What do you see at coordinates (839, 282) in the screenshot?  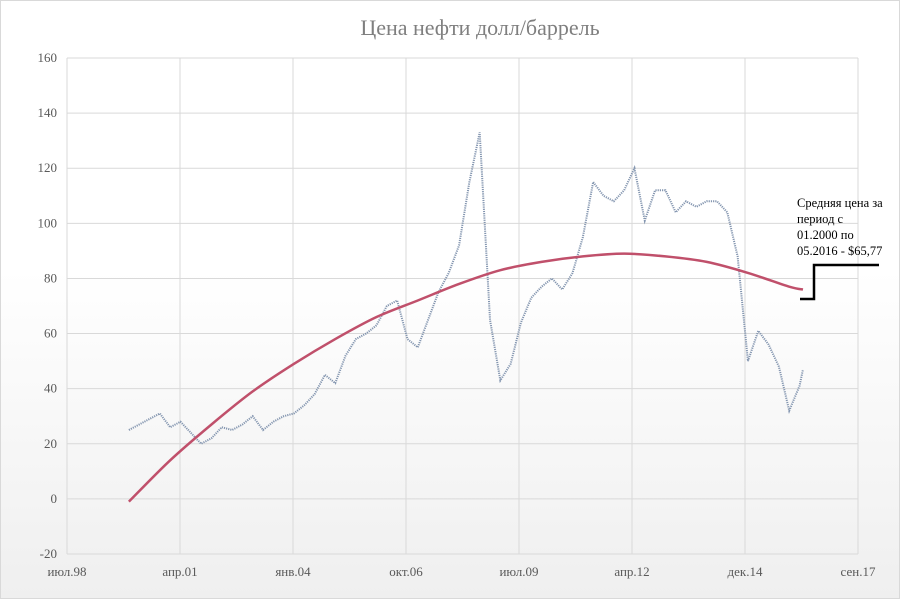 I see `annotation-bracket` at bounding box center [839, 282].